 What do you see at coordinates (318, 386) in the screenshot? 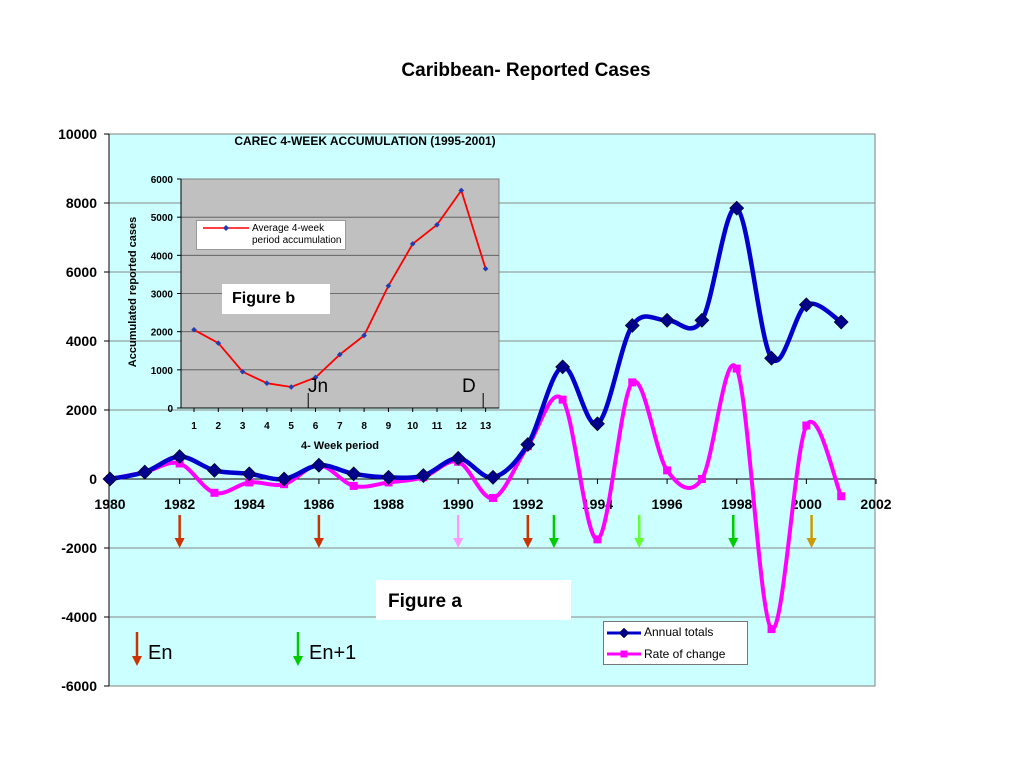
I see `inset-marker-label-jn: Jn` at bounding box center [318, 386].